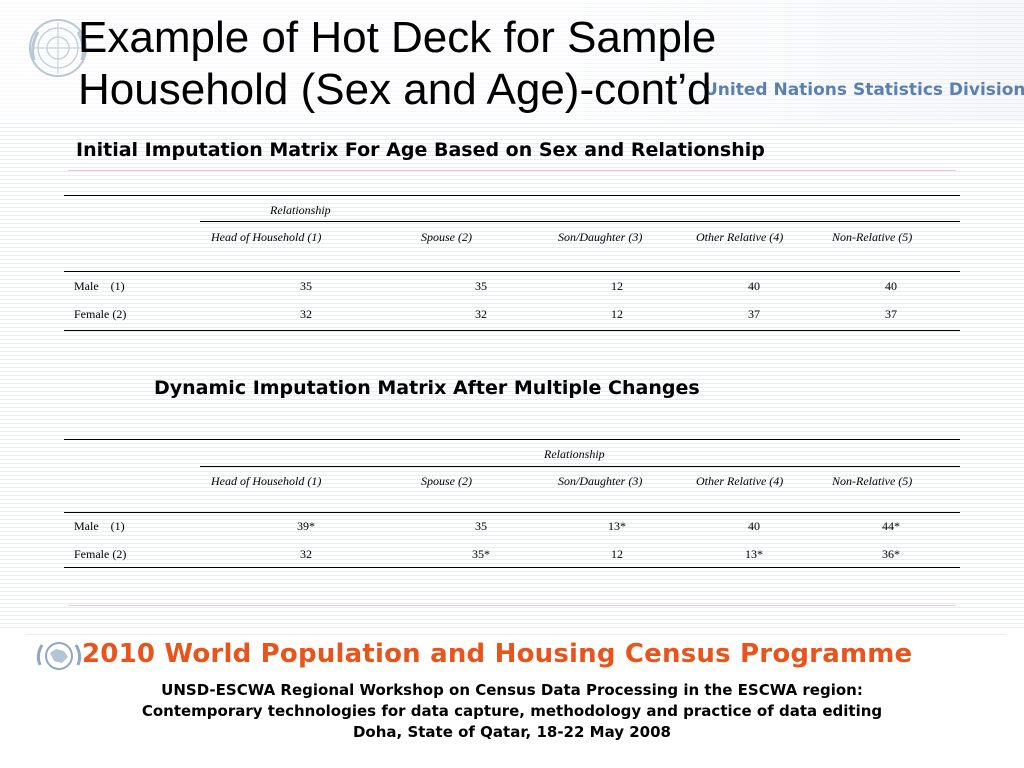 Image resolution: width=1024 pixels, height=768 pixels. I want to click on org-label: United Nations Statistics Division, so click(864, 90).